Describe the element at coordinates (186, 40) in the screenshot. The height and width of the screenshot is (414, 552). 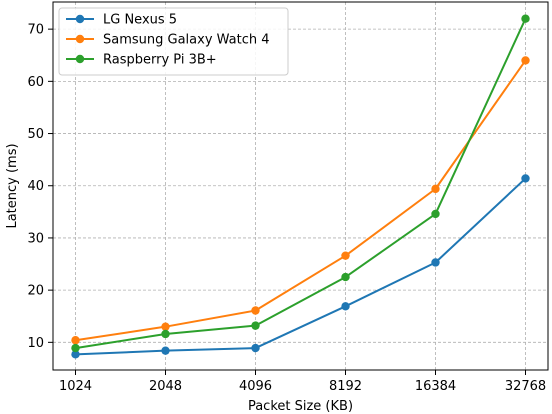
I see `legend-label: Samsung Galaxy Watch 4` at that location.